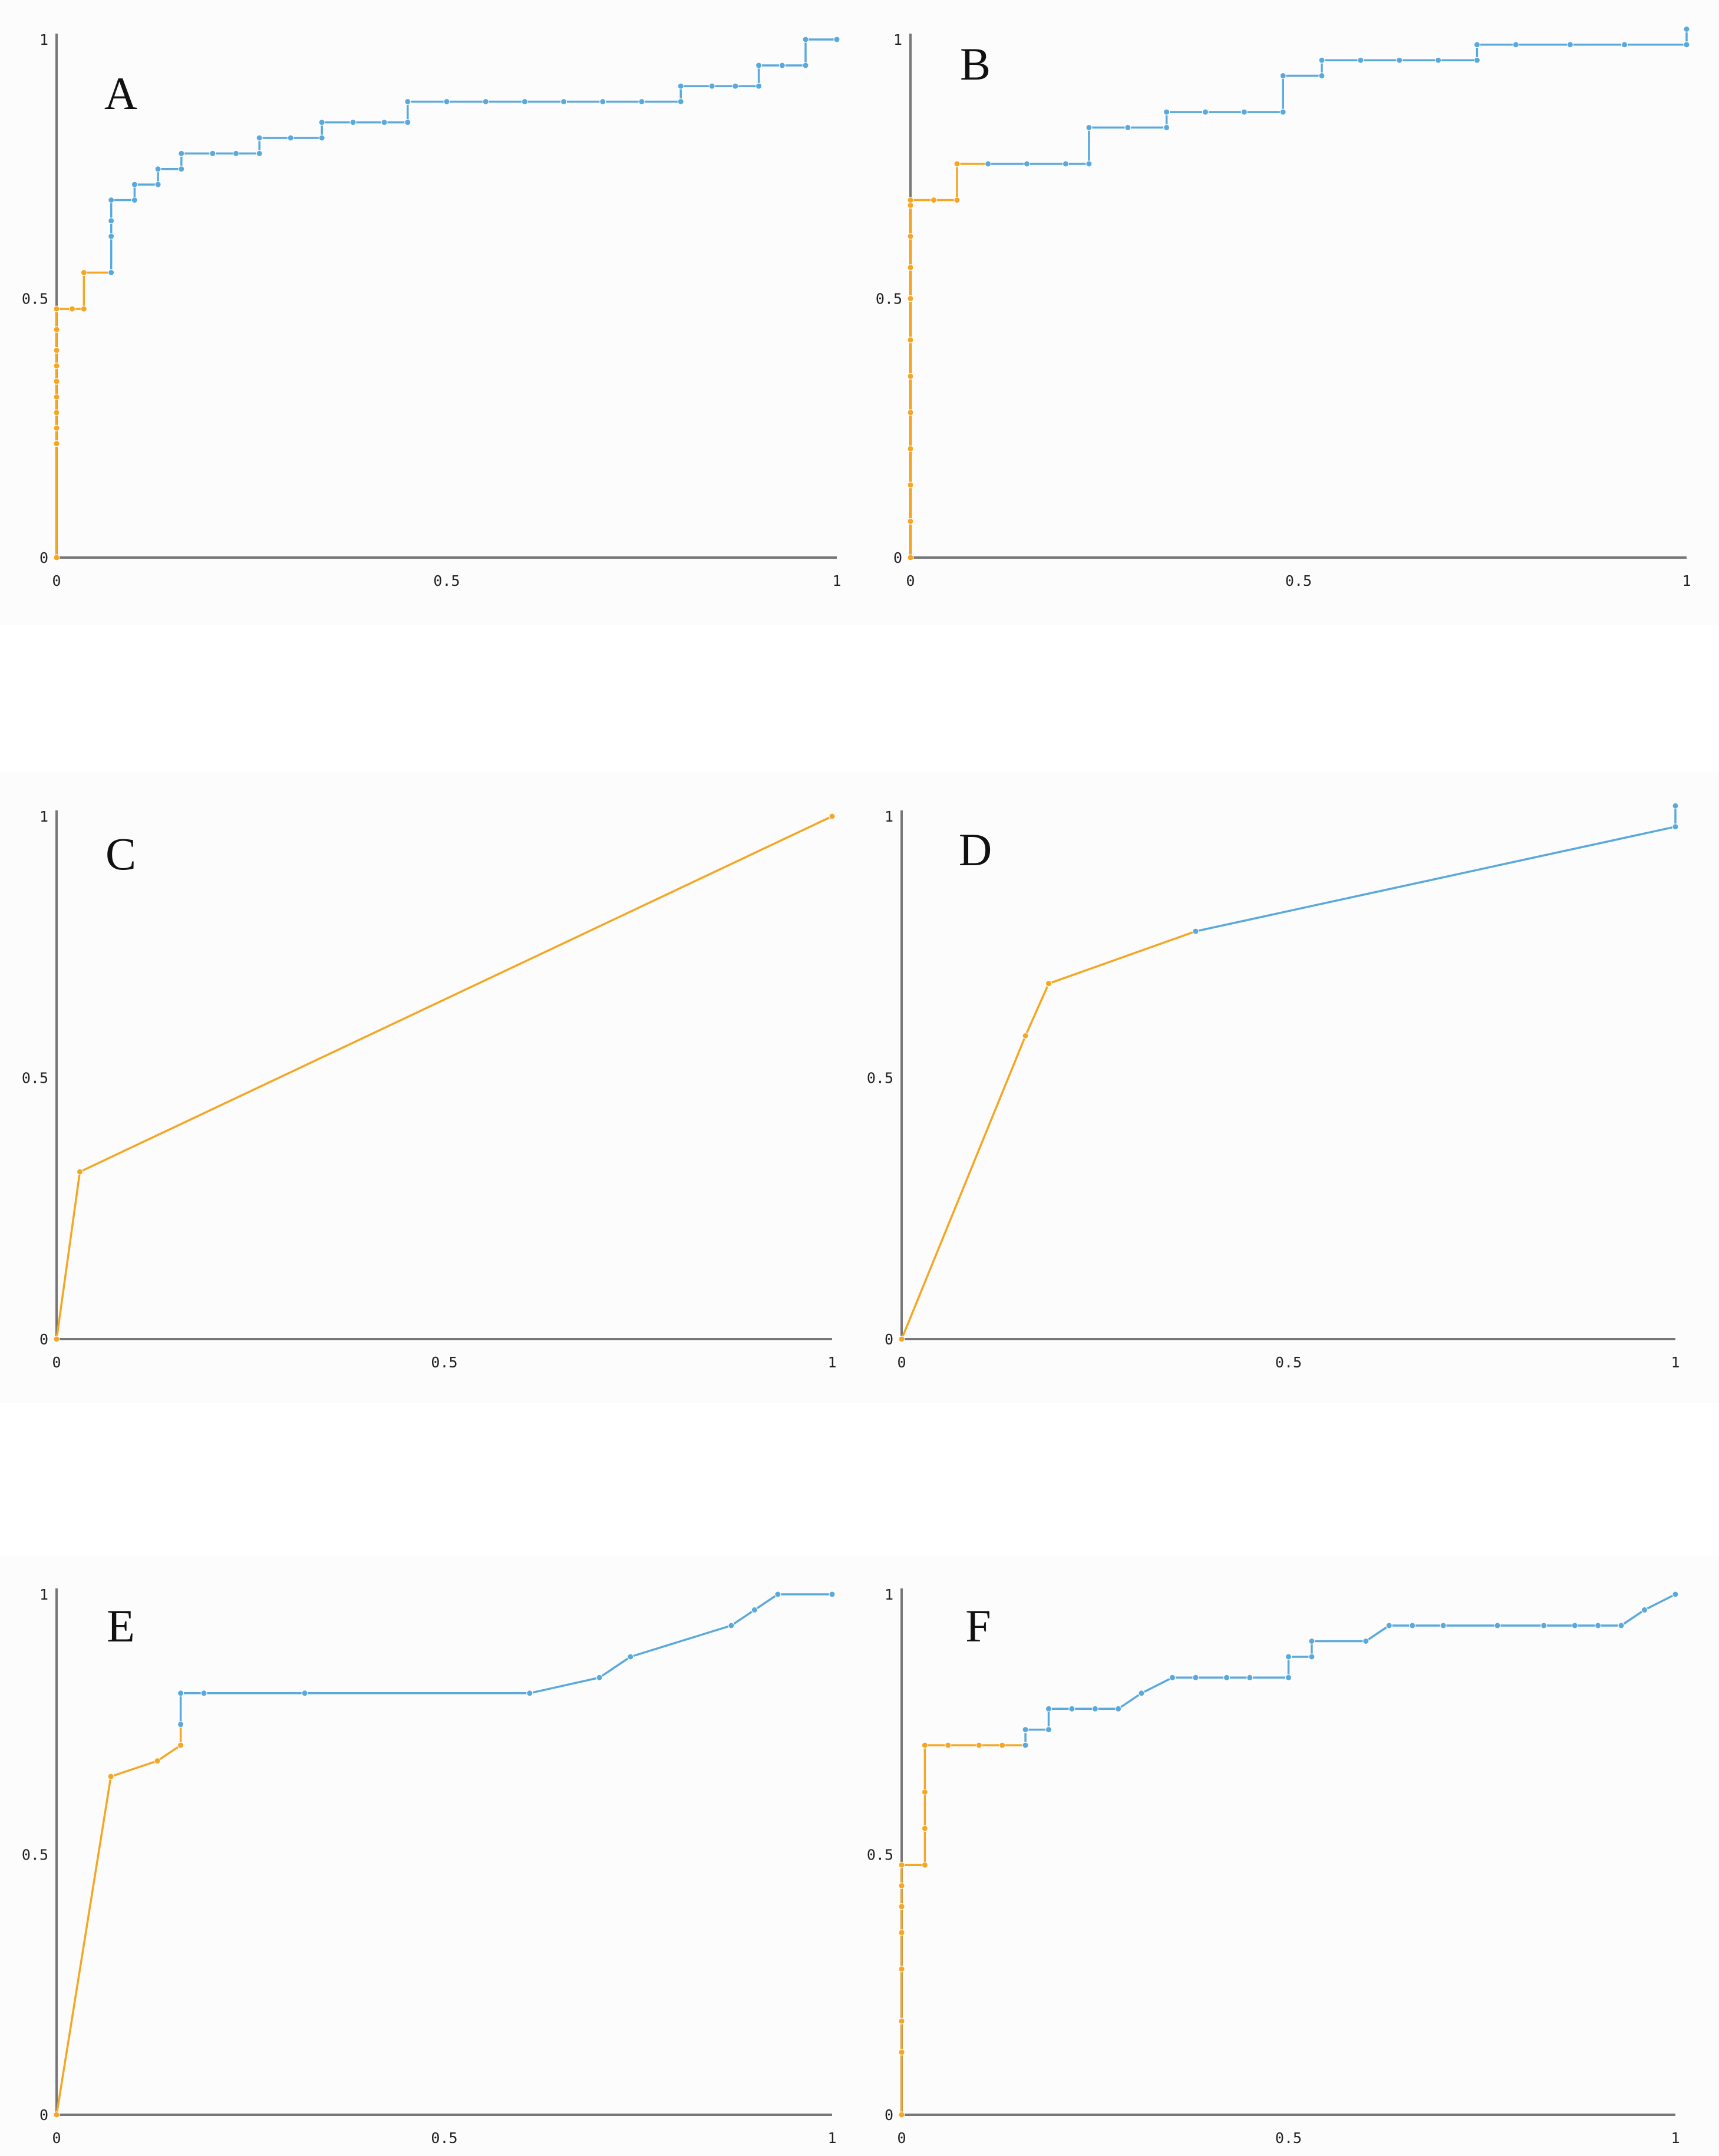  What do you see at coordinates (978, 1625) in the screenshot?
I see `panel-letter: F` at bounding box center [978, 1625].